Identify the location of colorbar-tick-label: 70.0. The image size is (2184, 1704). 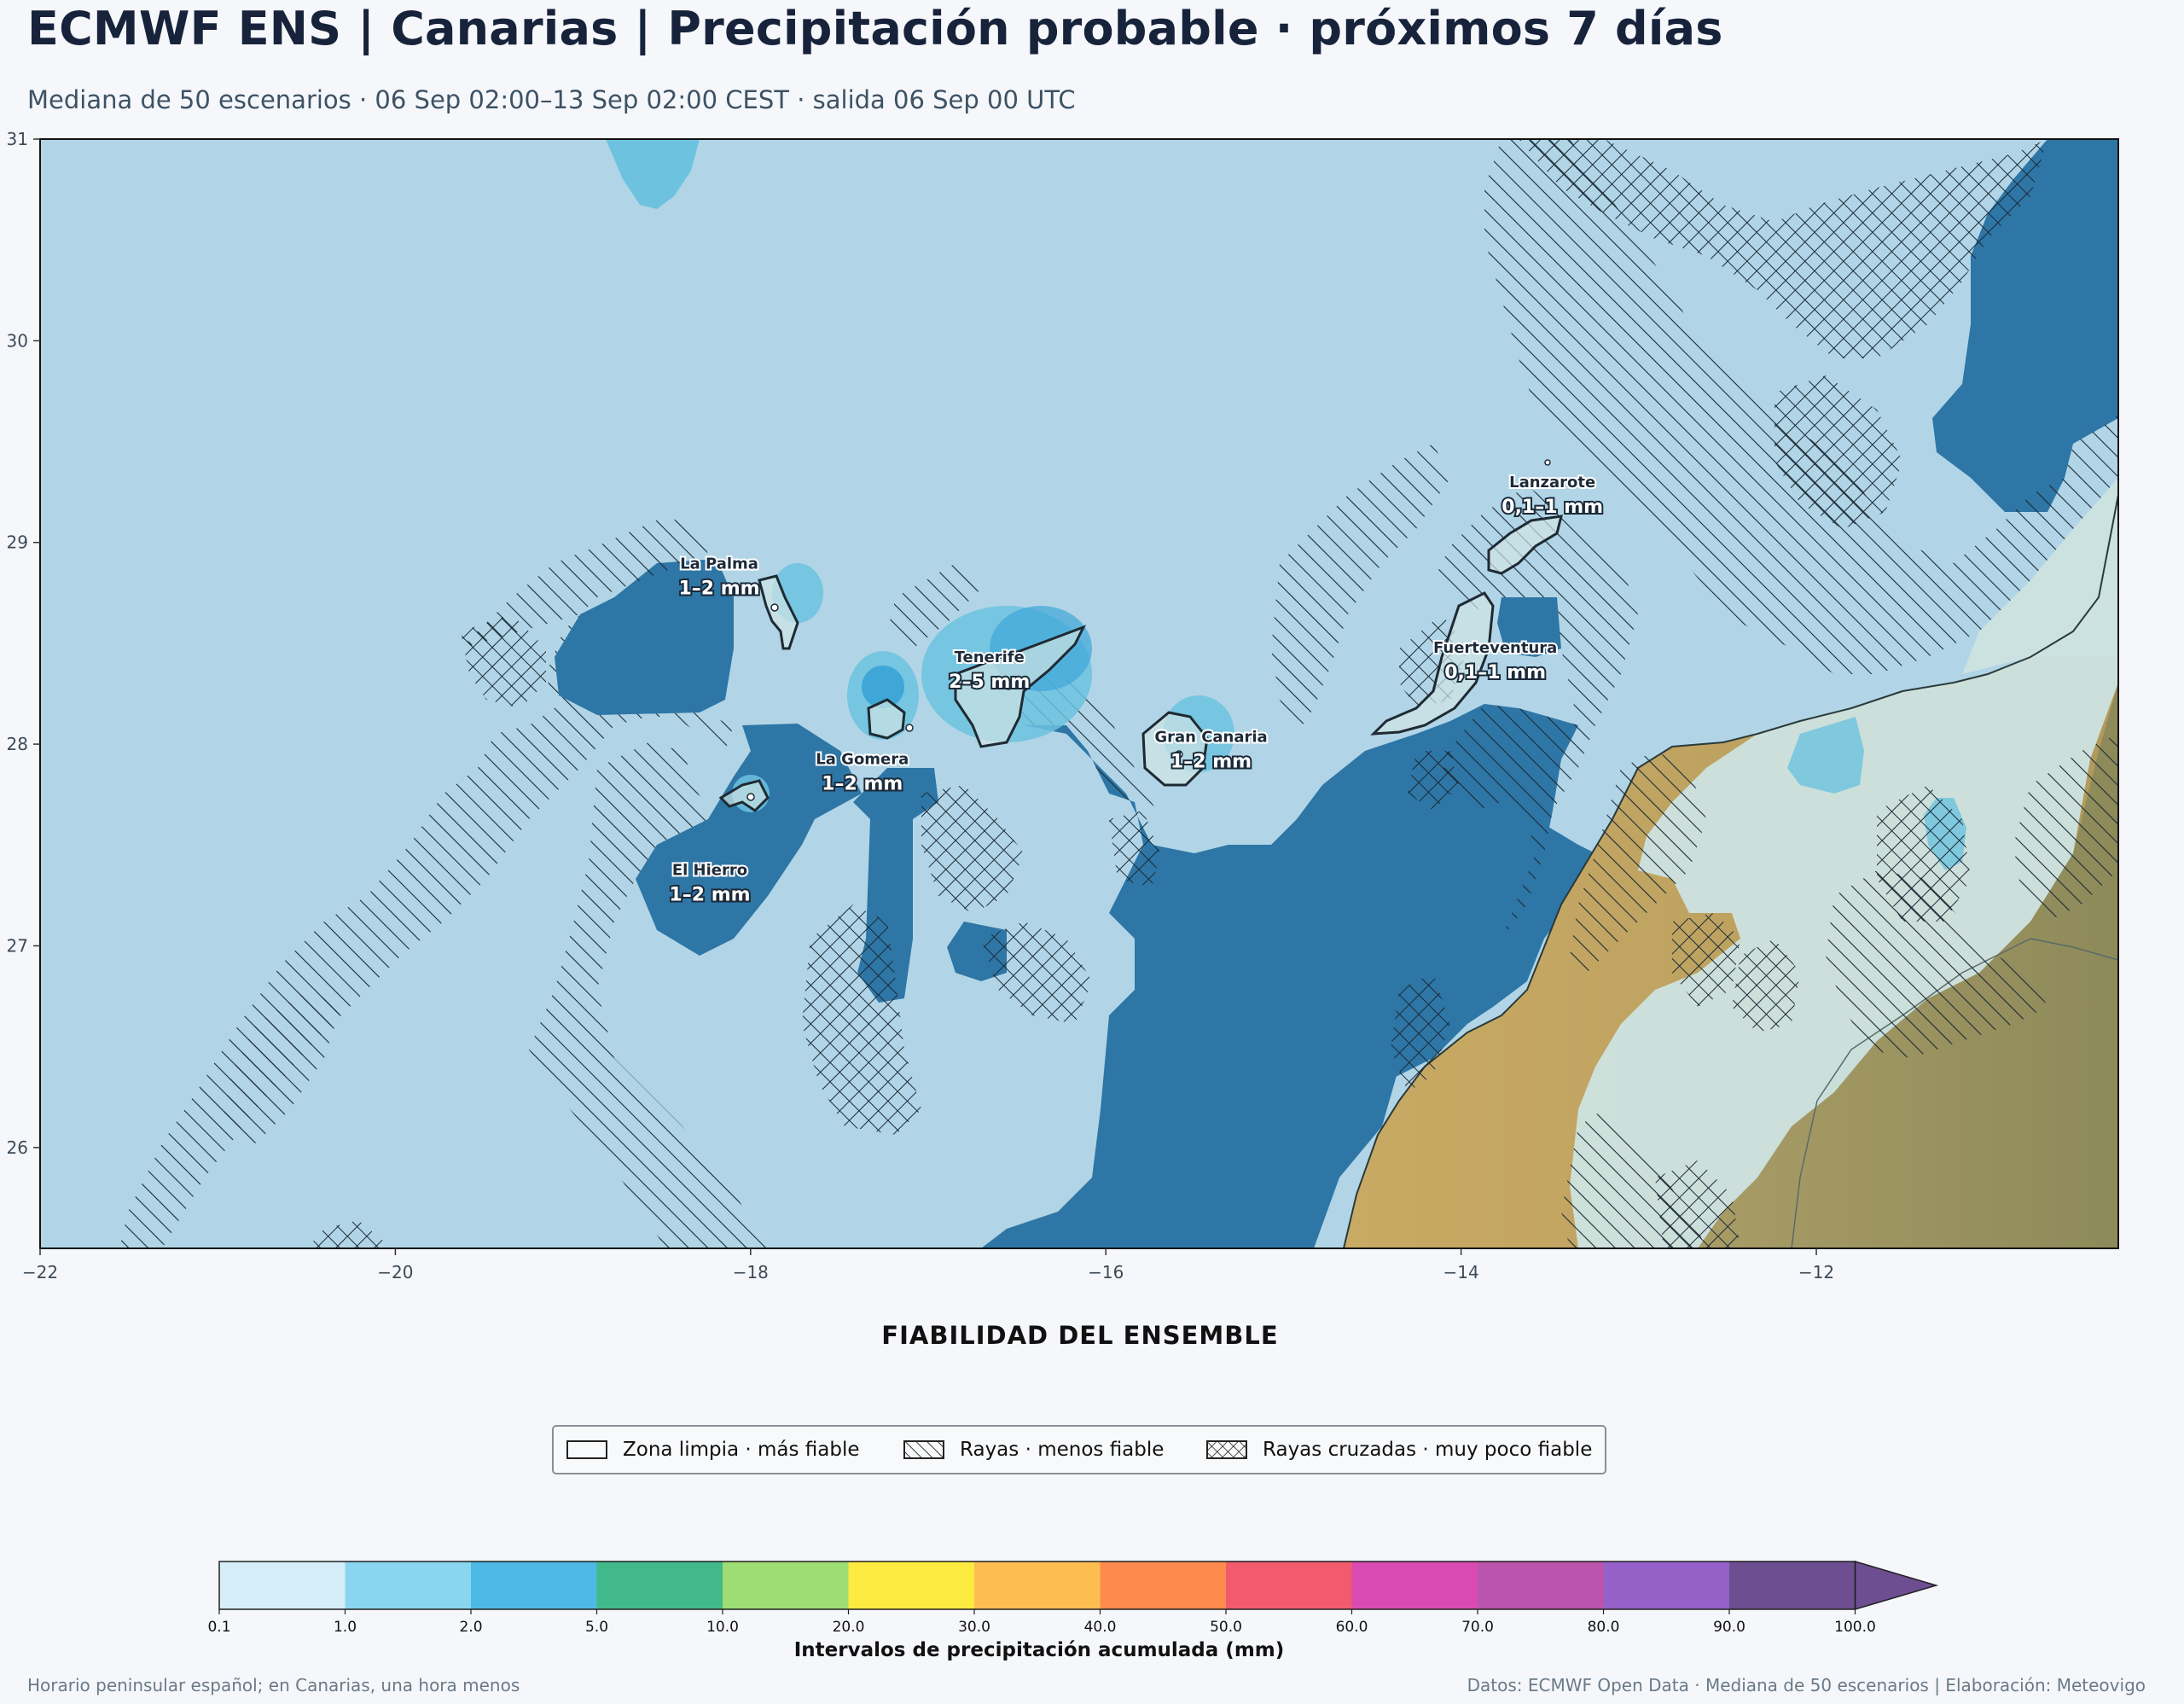
(1478, 1627).